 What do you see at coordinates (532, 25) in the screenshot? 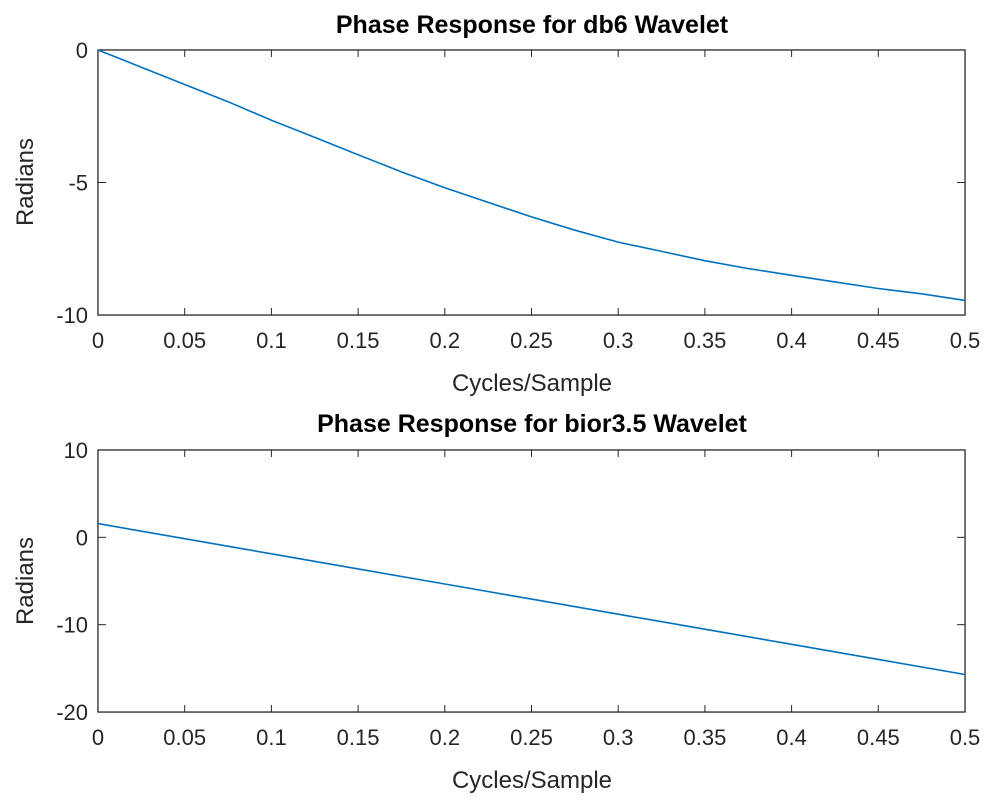
I see `chart-title: Phase Response for db6 Wavelet` at bounding box center [532, 25].